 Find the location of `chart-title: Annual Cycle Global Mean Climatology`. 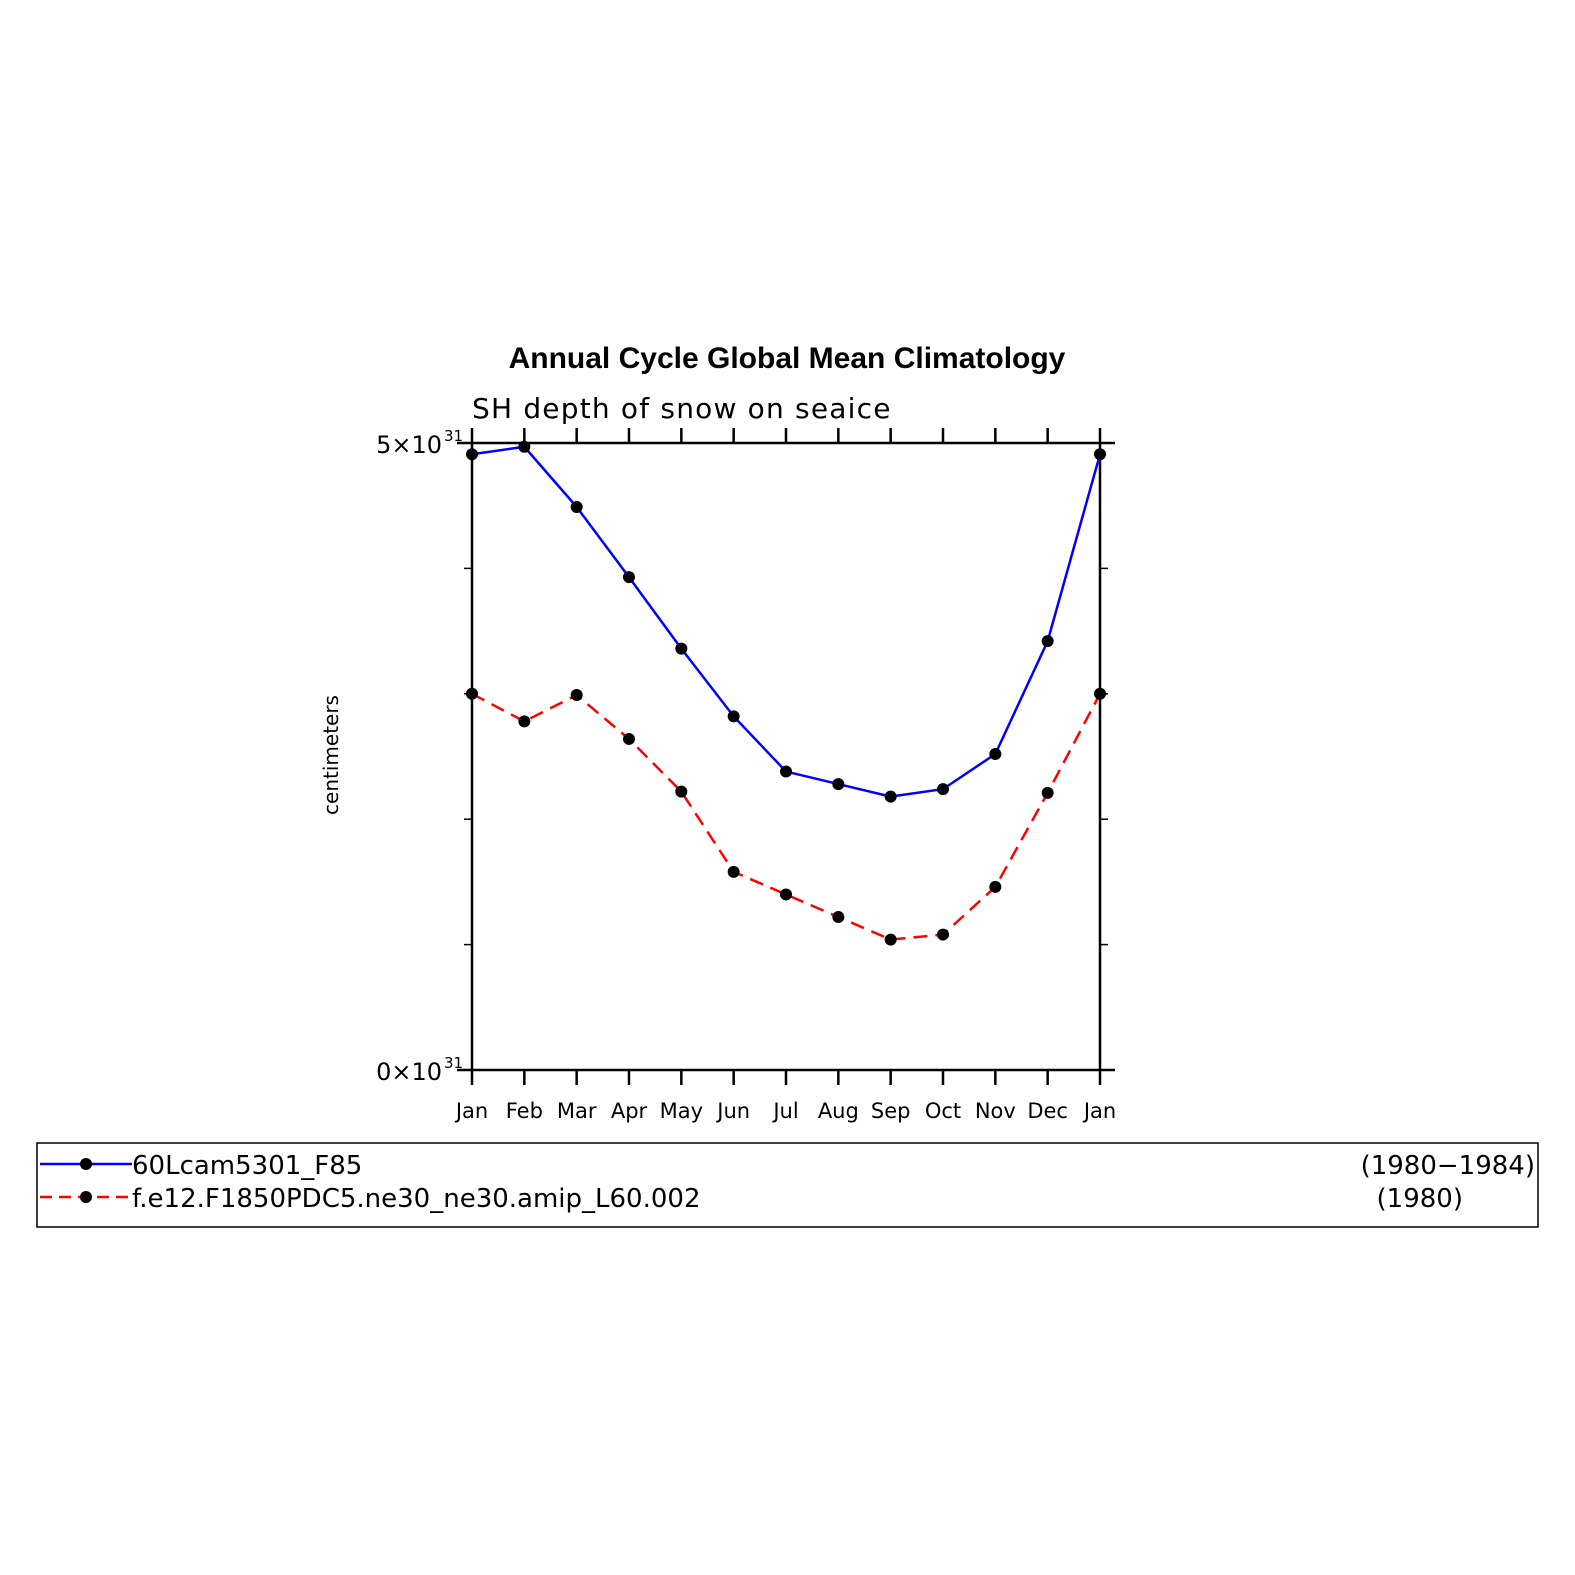

chart-title: Annual Cycle Global Mean Climatology is located at coordinates (787, 358).